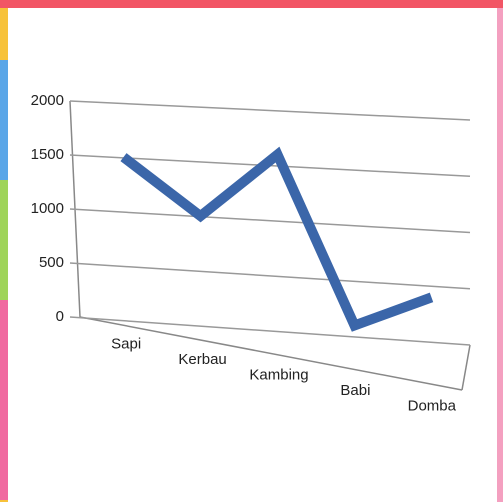  Describe the element at coordinates (4, 240) in the screenshot. I see `left-border-green` at that location.